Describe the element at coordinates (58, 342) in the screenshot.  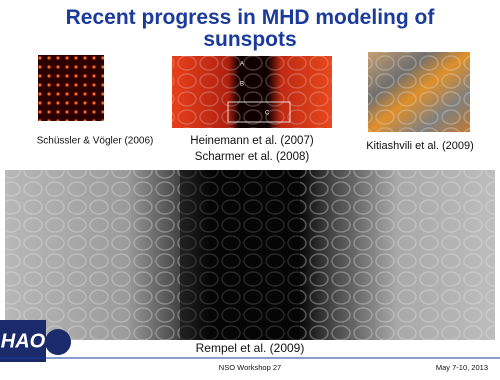
I see `logo-sun` at that location.